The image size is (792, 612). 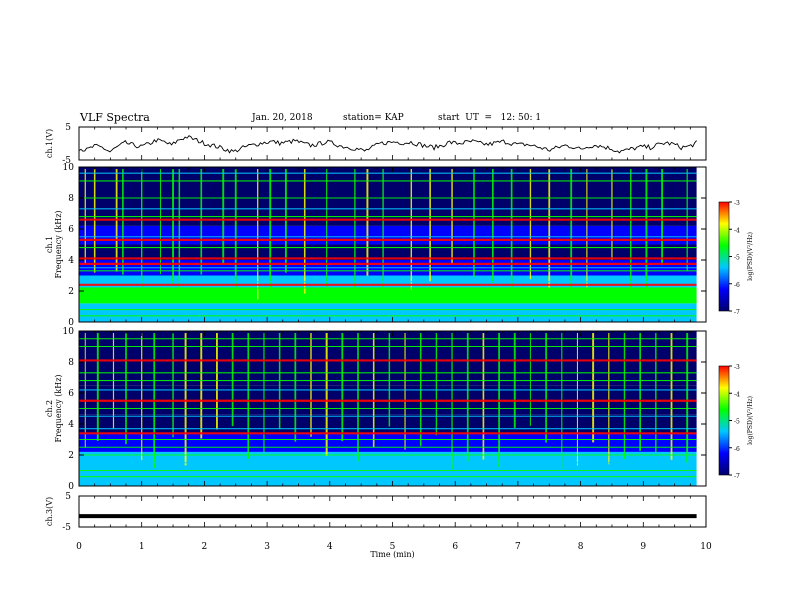 What do you see at coordinates (49, 143) in the screenshot?
I see `voltage-axis-label: ch.1(V)` at bounding box center [49, 143].